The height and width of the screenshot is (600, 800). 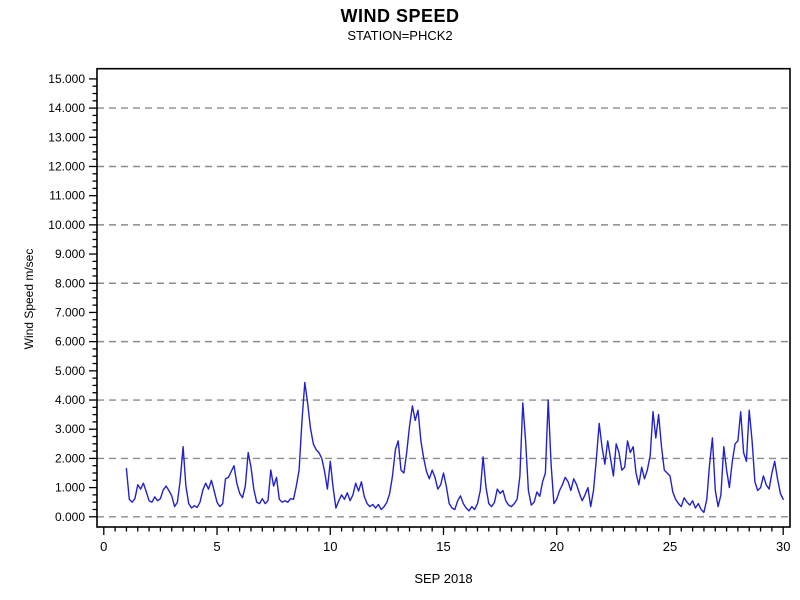 I want to click on y-tick-label: 1.000, so click(x=70, y=488).